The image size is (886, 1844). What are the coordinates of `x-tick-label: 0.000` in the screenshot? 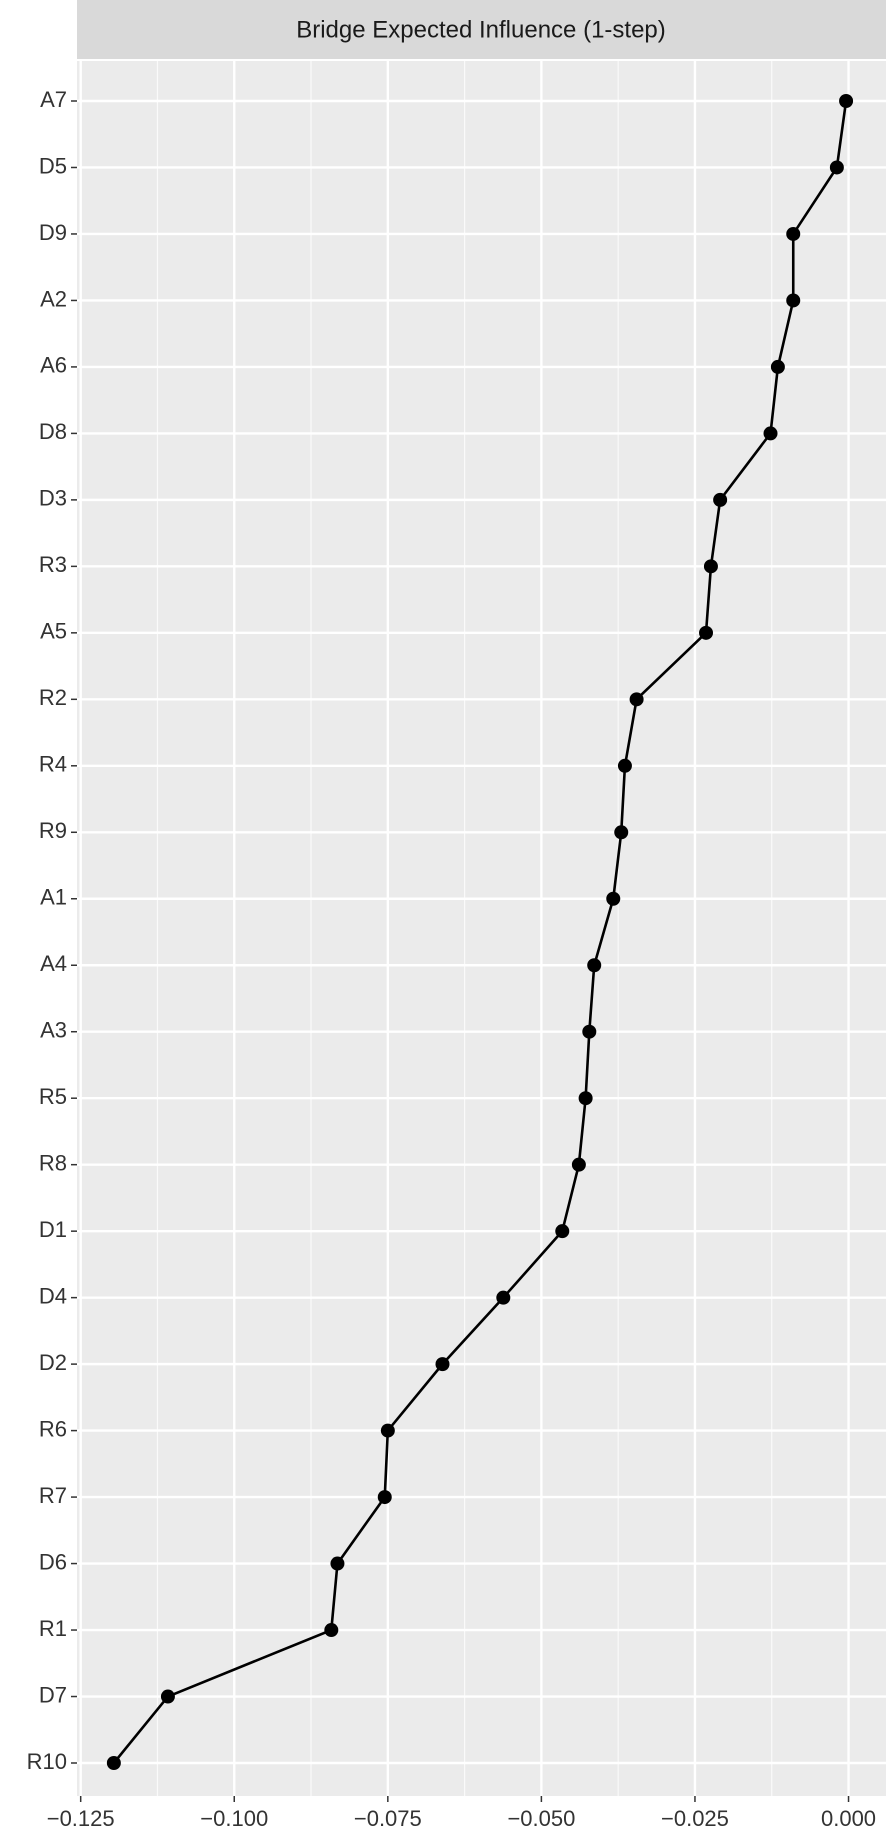 It's located at (848, 1818).